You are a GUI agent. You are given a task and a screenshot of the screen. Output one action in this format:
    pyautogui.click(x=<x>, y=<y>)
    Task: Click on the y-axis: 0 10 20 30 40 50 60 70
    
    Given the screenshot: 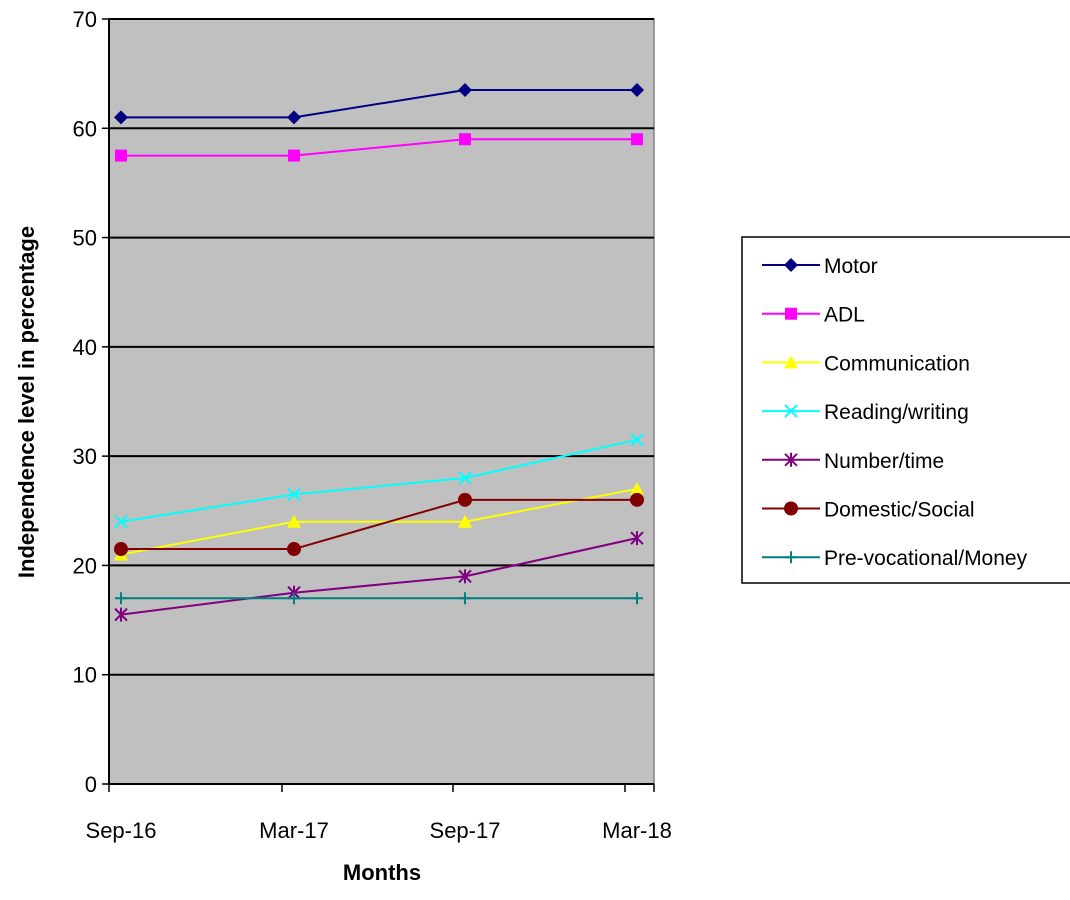 What is the action you would take?
    pyautogui.click(x=91, y=402)
    